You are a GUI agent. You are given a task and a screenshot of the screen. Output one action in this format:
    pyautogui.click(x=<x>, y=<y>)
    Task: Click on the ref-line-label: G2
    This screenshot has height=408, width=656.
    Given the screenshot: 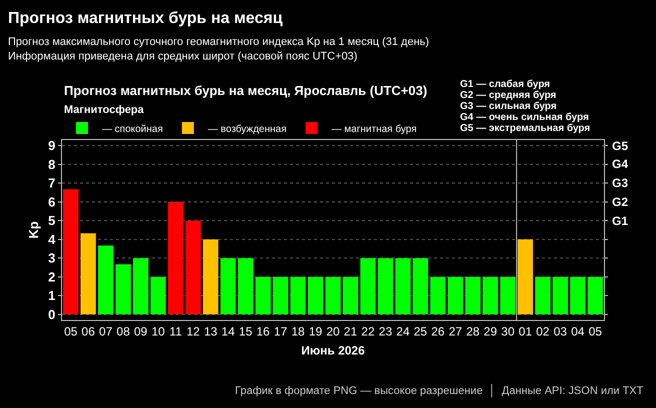 What is the action you would take?
    pyautogui.click(x=620, y=202)
    